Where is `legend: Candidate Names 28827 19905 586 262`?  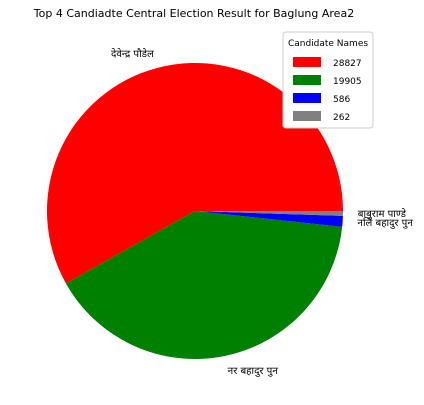
legend: Candidate Names 28827 19905 586 262 is located at coordinates (328, 80).